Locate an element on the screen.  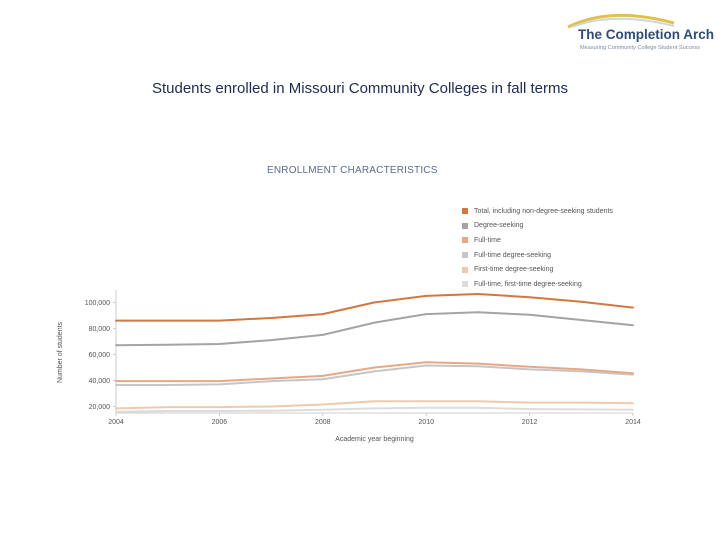
legend-label-degree-seeking: Degree-seeking is located at coordinates (499, 226).